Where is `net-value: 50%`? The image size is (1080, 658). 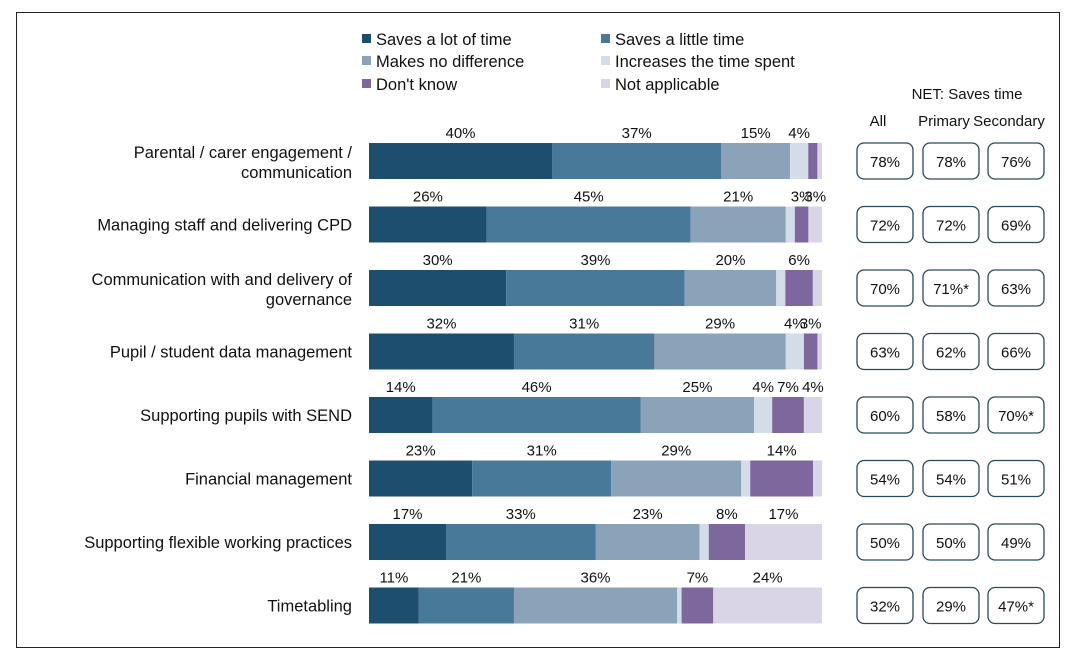
net-value: 50% is located at coordinates (885, 543).